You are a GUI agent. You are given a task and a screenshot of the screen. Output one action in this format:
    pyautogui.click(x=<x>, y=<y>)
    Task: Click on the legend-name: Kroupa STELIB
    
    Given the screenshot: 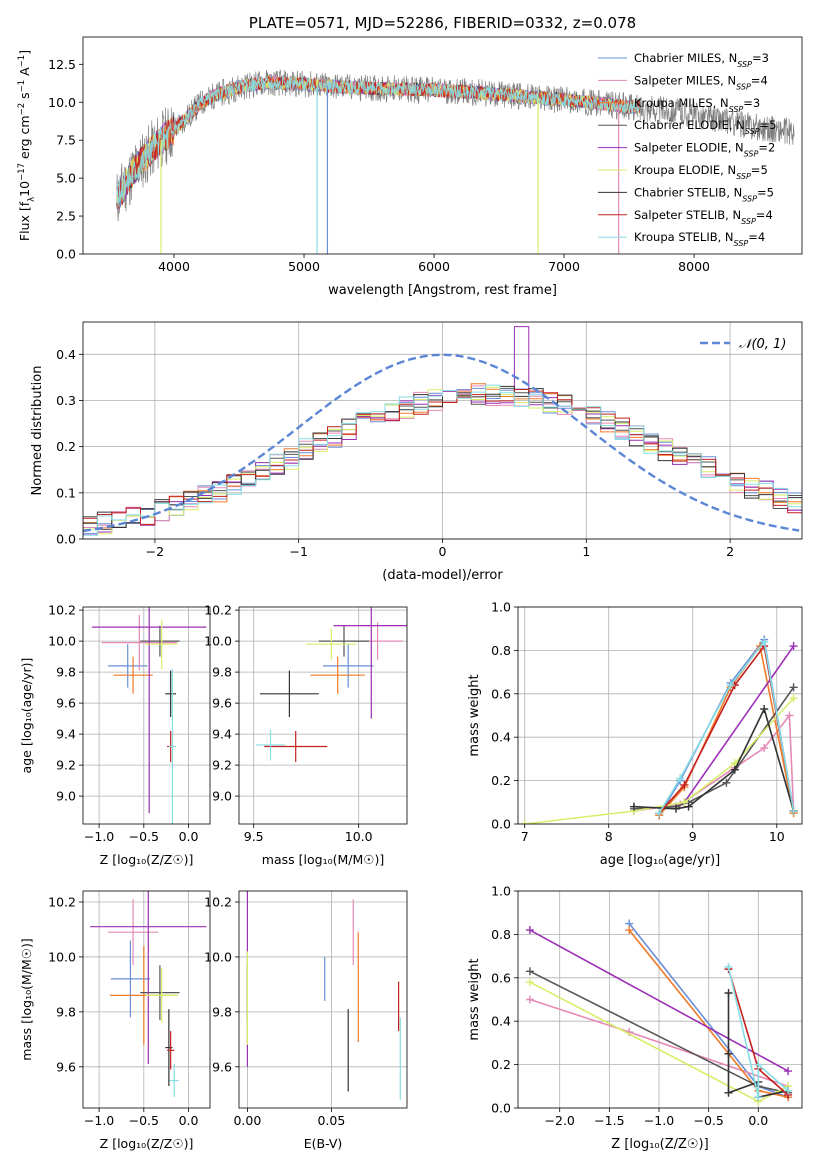 What is the action you would take?
    pyautogui.click(x=676, y=237)
    